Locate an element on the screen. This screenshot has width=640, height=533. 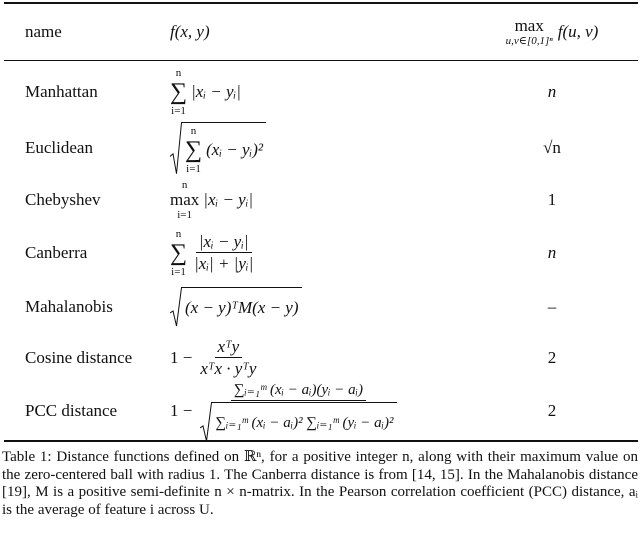
max-subscript: u,v∈[0,1]ⁿ is located at coordinates (529, 40).